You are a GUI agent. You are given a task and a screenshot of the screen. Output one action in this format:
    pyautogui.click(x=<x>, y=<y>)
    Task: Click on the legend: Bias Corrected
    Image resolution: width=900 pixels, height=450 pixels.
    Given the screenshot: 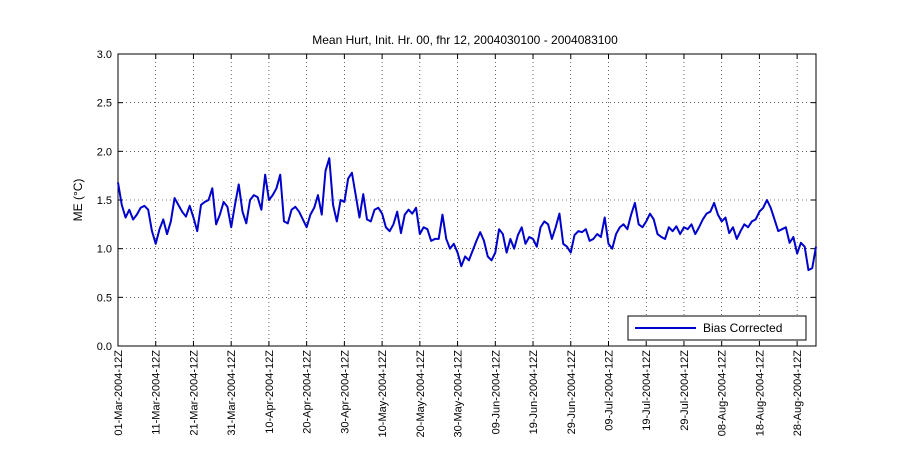 What is the action you would take?
    pyautogui.click(x=717, y=328)
    